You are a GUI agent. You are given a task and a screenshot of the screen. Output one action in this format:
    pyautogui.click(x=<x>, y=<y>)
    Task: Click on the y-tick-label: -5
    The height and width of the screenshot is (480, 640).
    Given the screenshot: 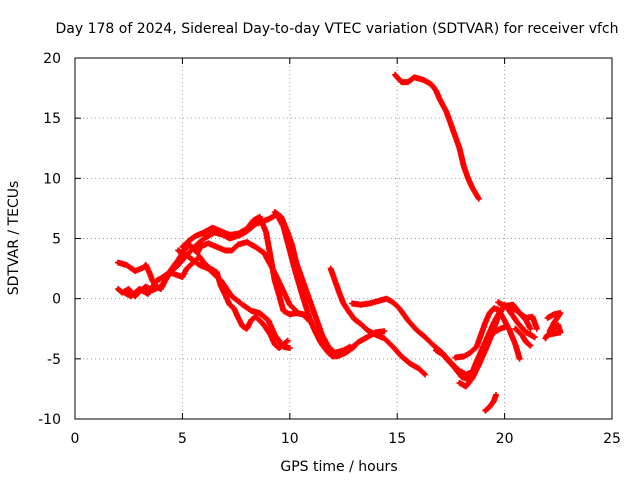 What is the action you would take?
    pyautogui.click(x=54, y=360)
    